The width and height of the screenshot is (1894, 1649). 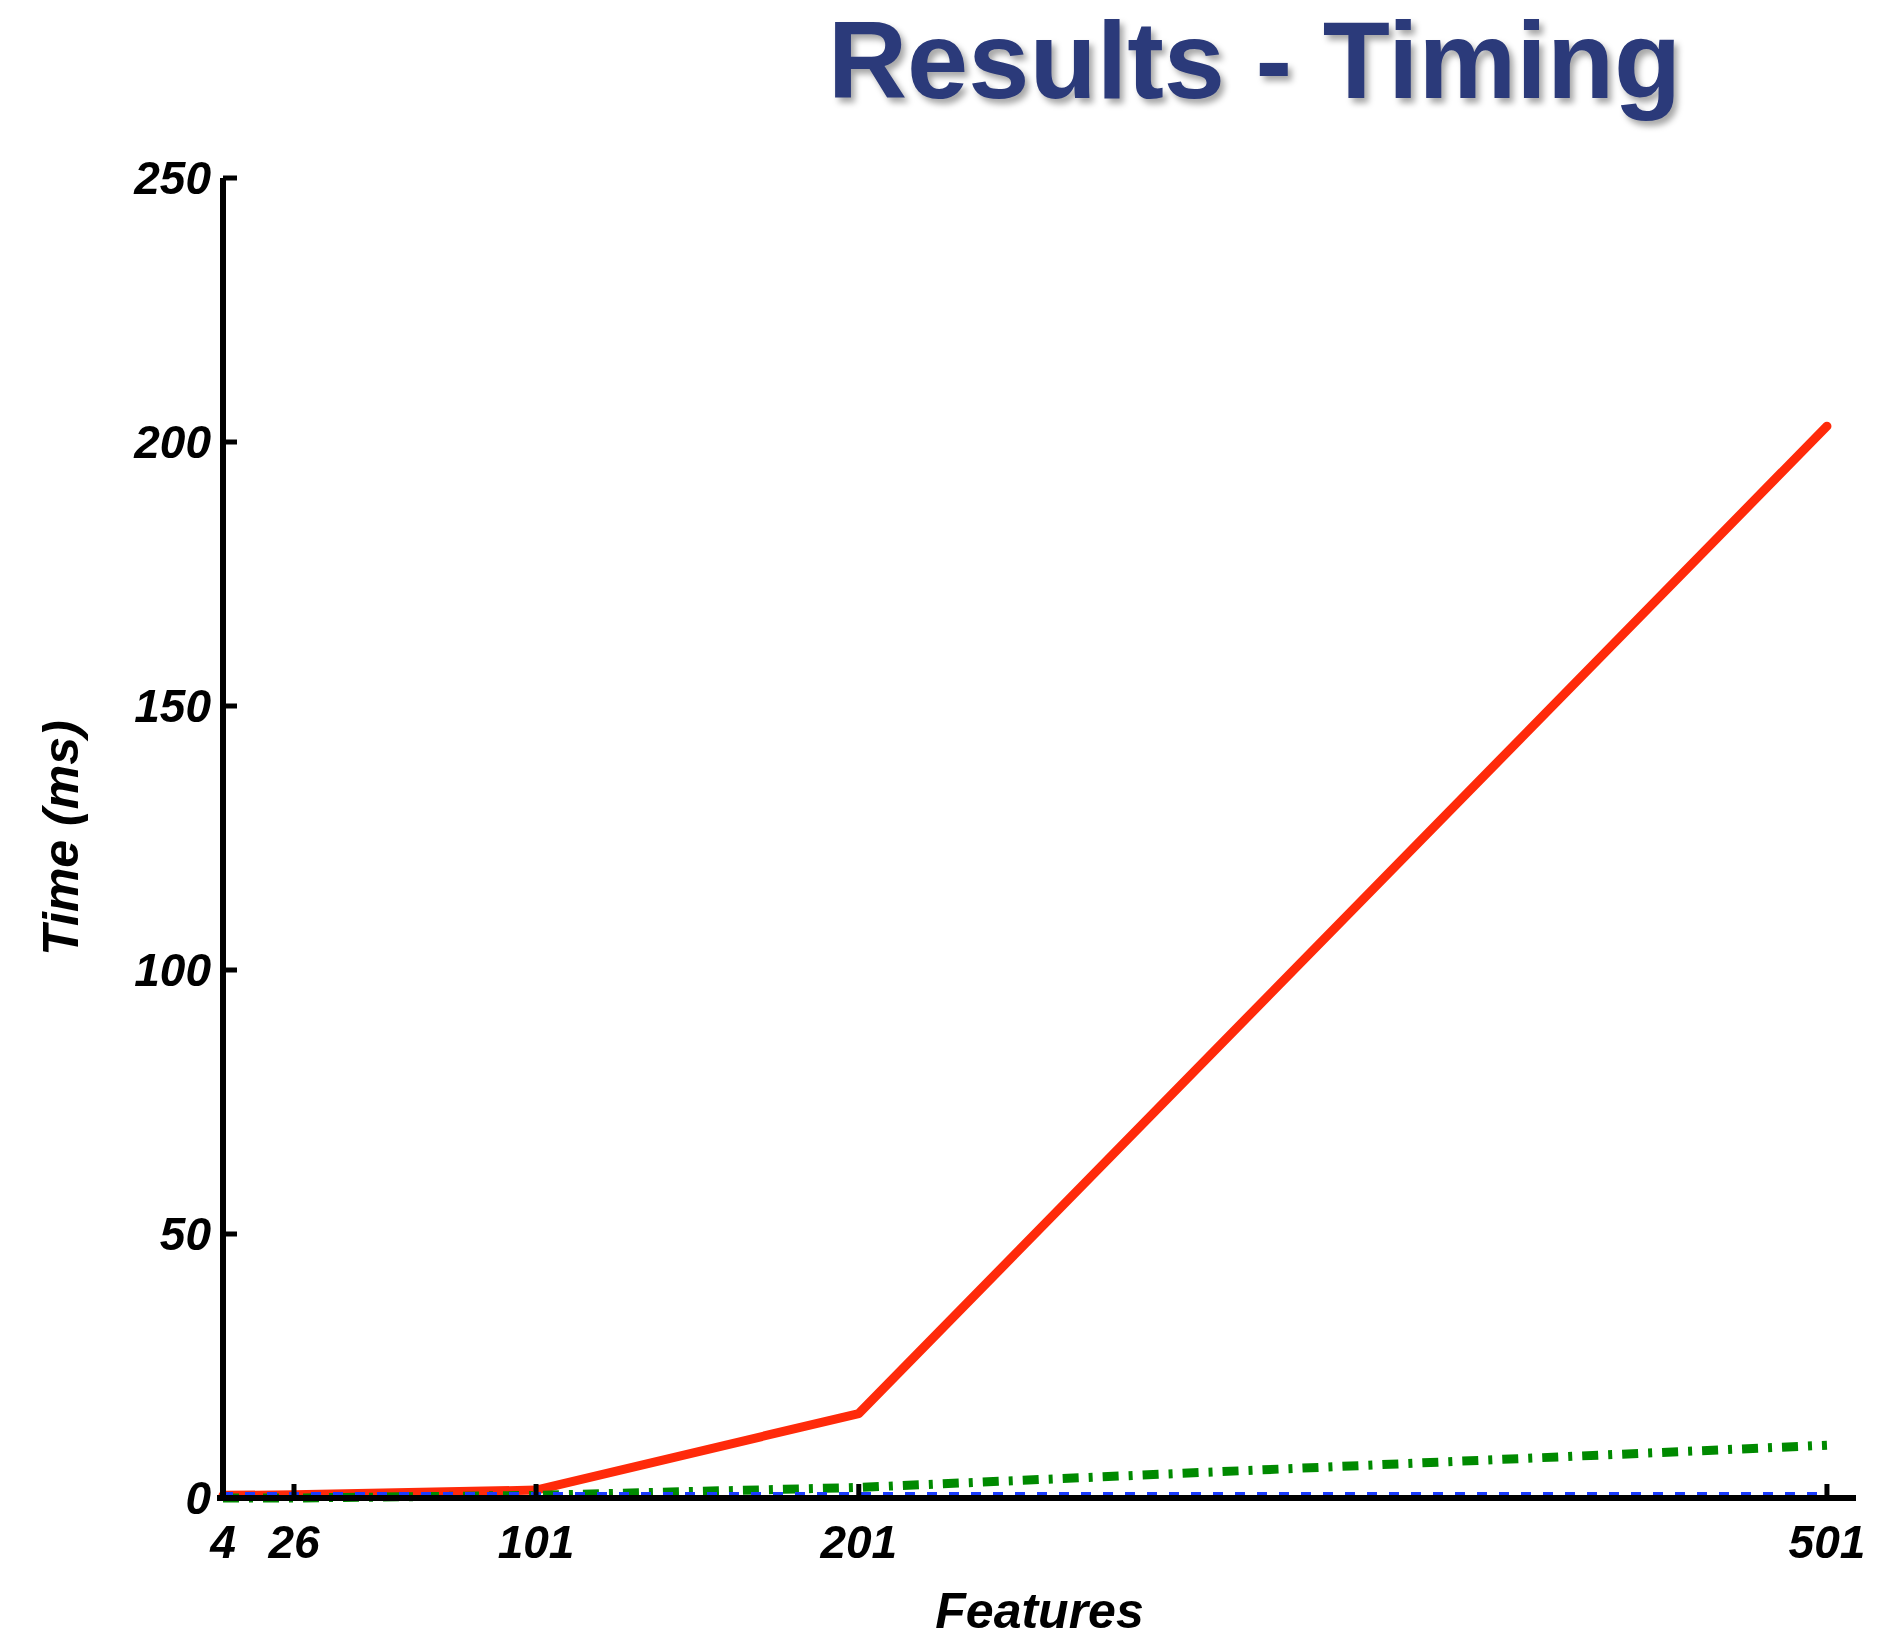 What do you see at coordinates (222, 1542) in the screenshot?
I see `x-tick-label: 4` at bounding box center [222, 1542].